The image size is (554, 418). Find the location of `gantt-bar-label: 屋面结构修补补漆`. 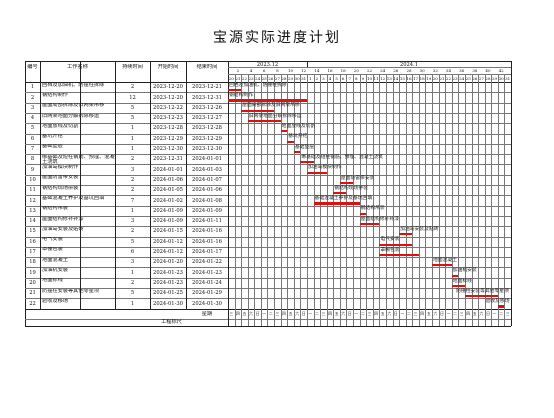

gantt-bar-label: 屋面结构修补补漆 is located at coordinates (380, 219).